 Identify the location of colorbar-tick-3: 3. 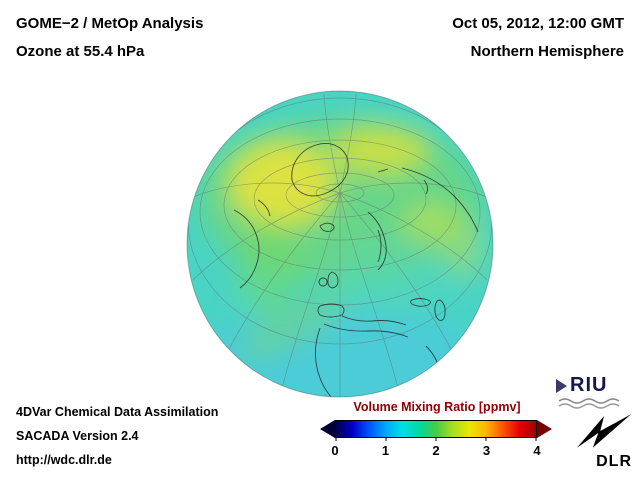
(486, 450).